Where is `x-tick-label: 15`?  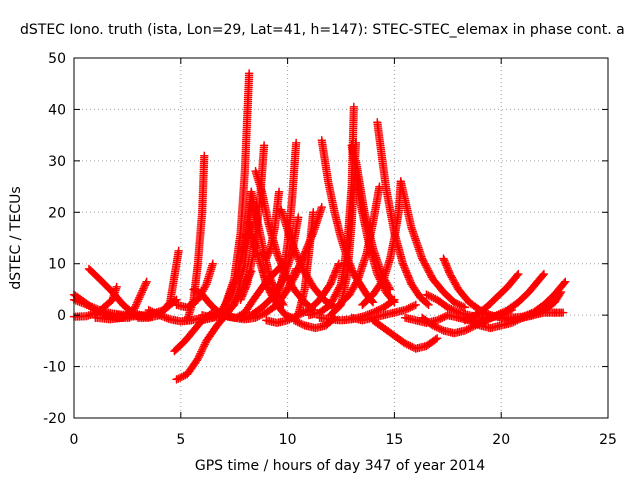 x-tick-label: 15 is located at coordinates (394, 440).